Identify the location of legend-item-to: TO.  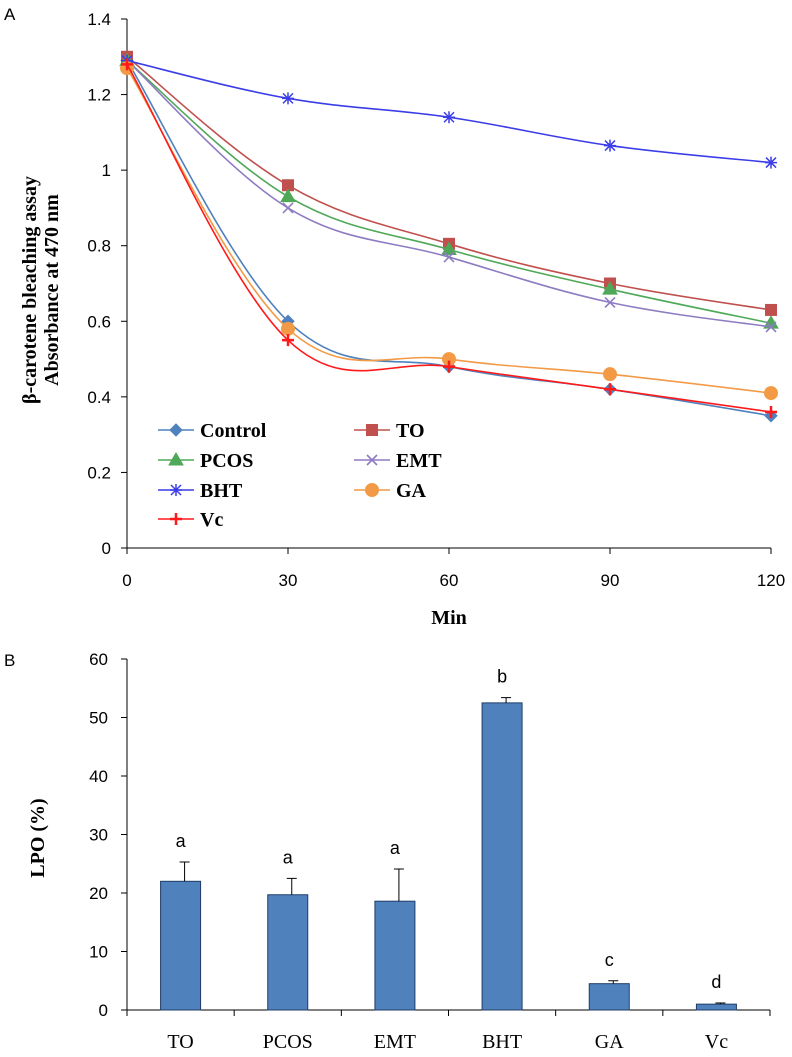
(389, 431).